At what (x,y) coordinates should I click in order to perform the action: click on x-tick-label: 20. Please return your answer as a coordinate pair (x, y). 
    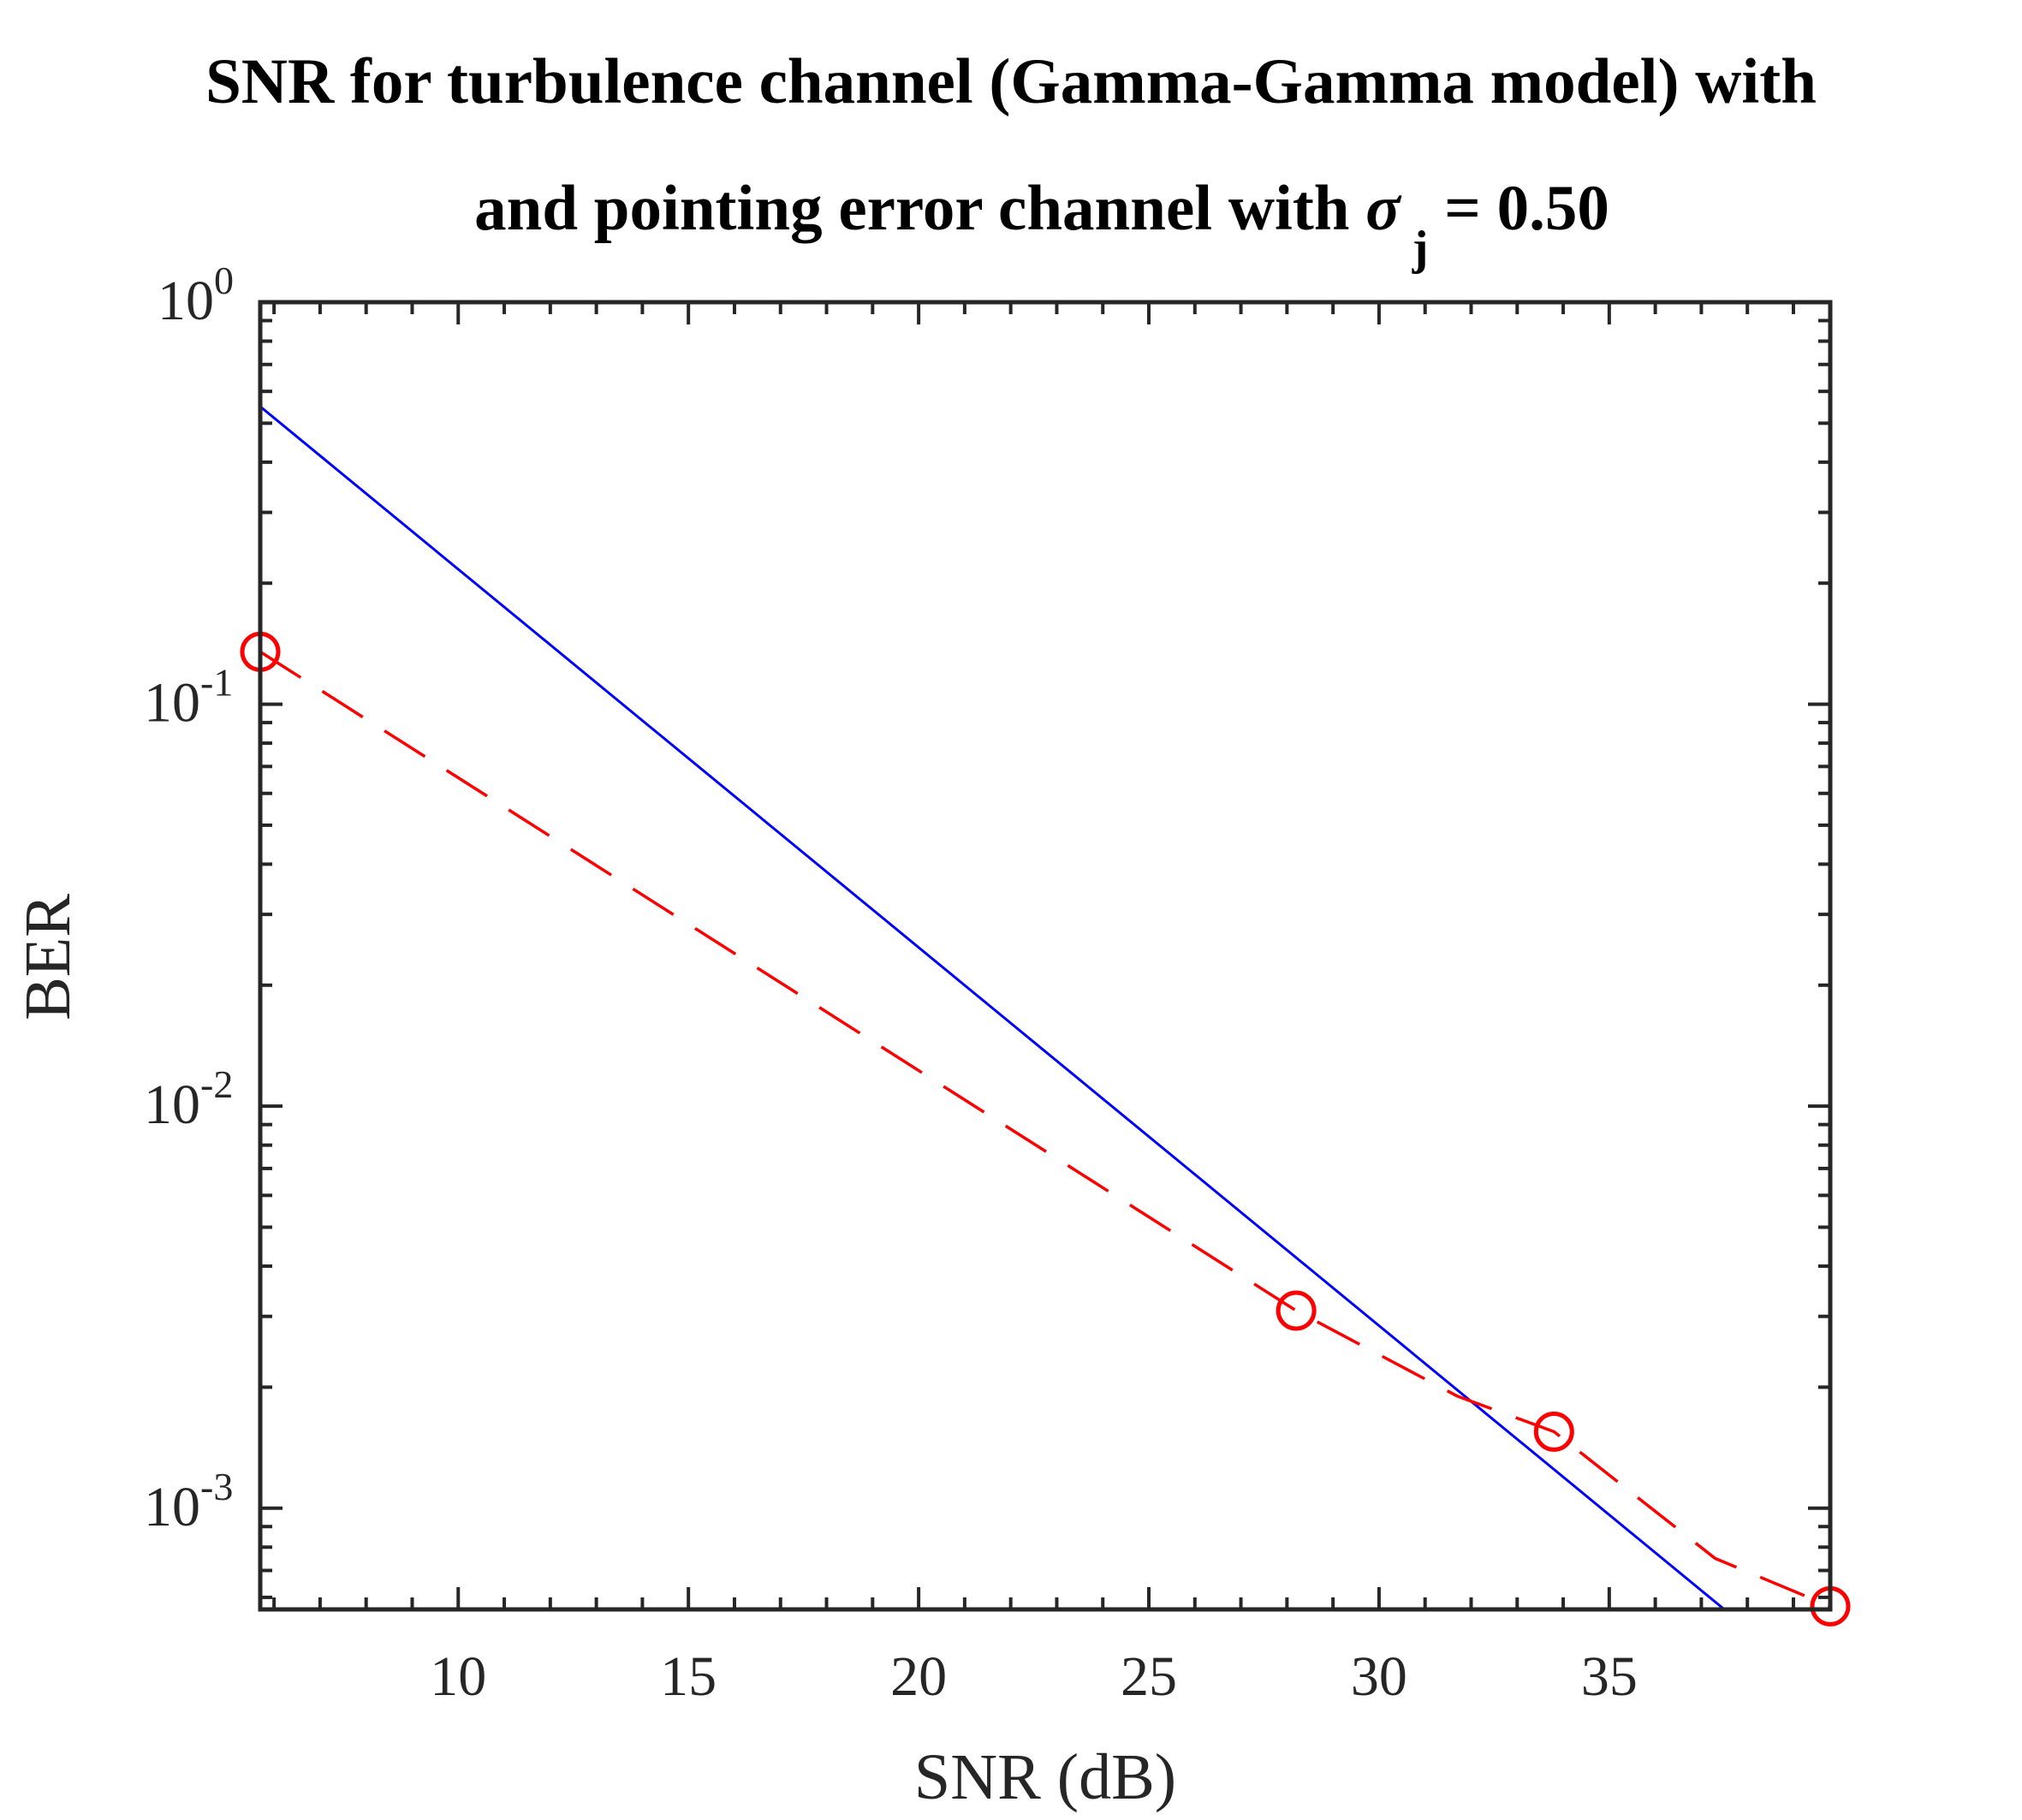
    Looking at the image, I should click on (918, 1676).